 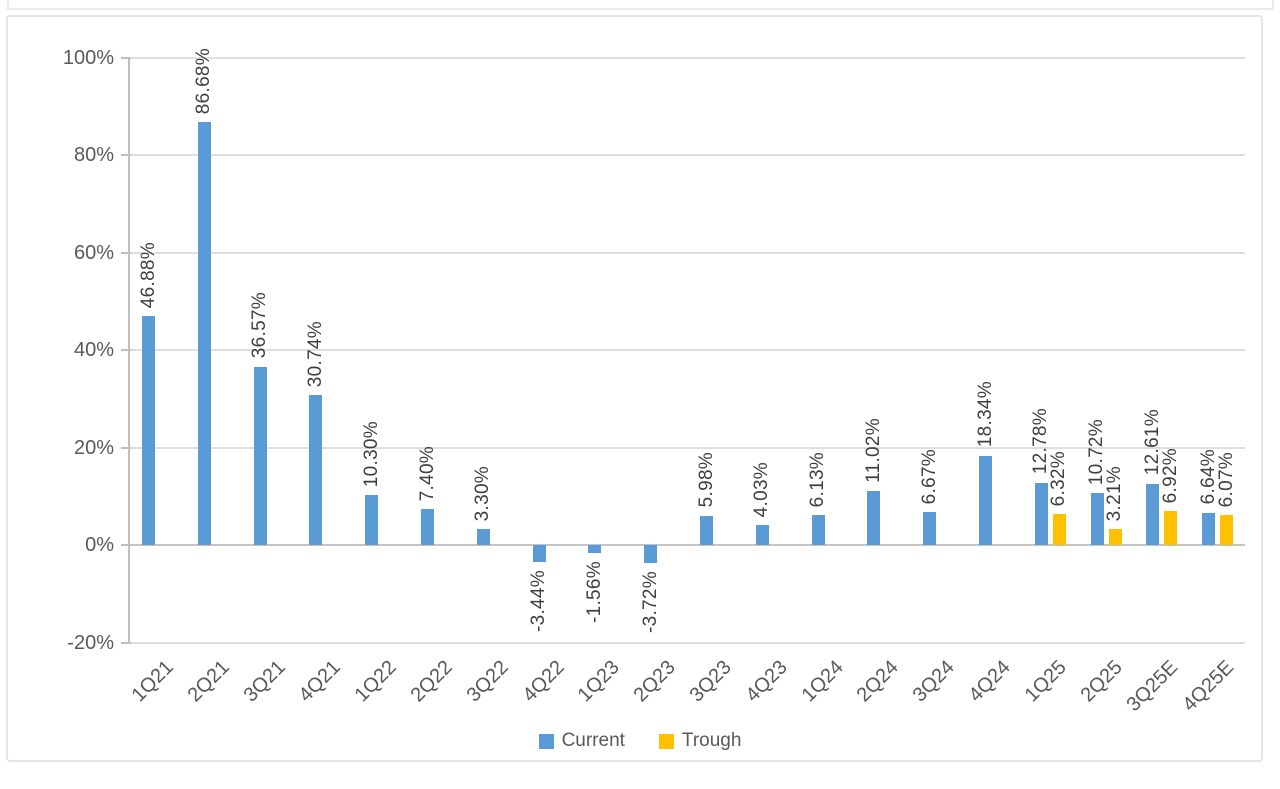 I want to click on bar-current-3Q25E, so click(x=1153, y=514).